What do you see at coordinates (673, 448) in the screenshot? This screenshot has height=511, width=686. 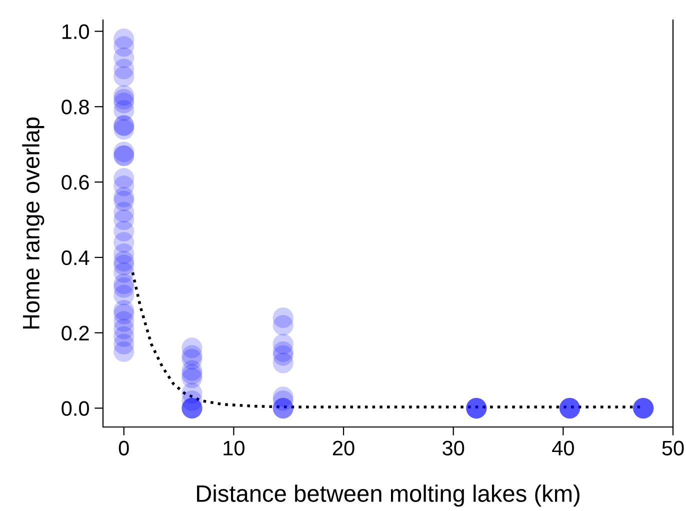 I see `x-tick-label: 50` at bounding box center [673, 448].